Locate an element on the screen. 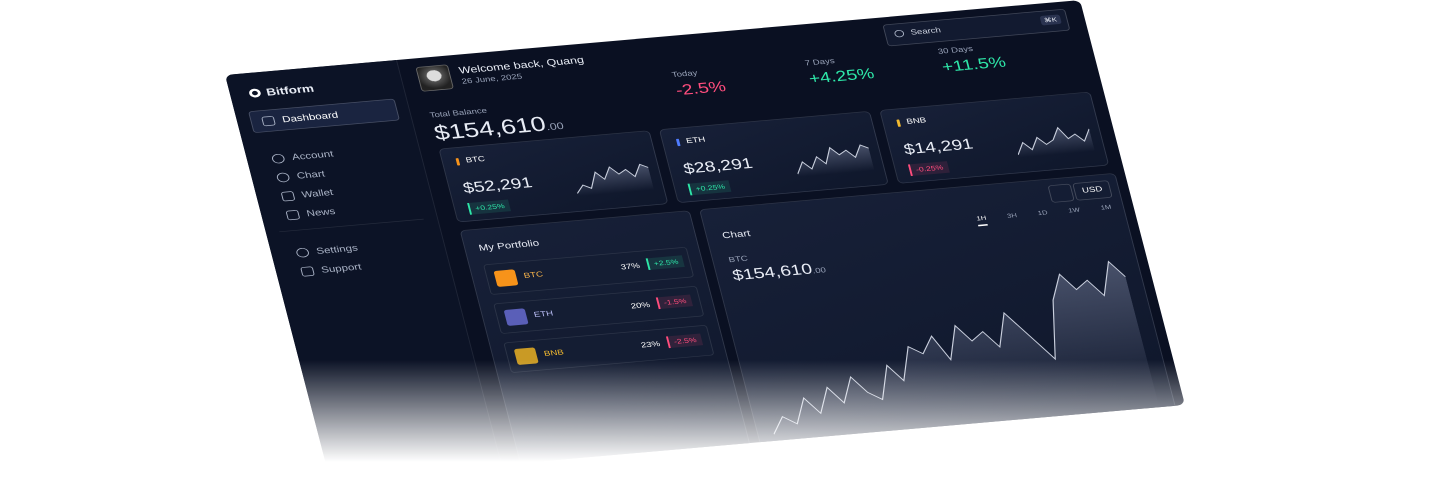  period-change: +11.5% is located at coordinates (974, 65).